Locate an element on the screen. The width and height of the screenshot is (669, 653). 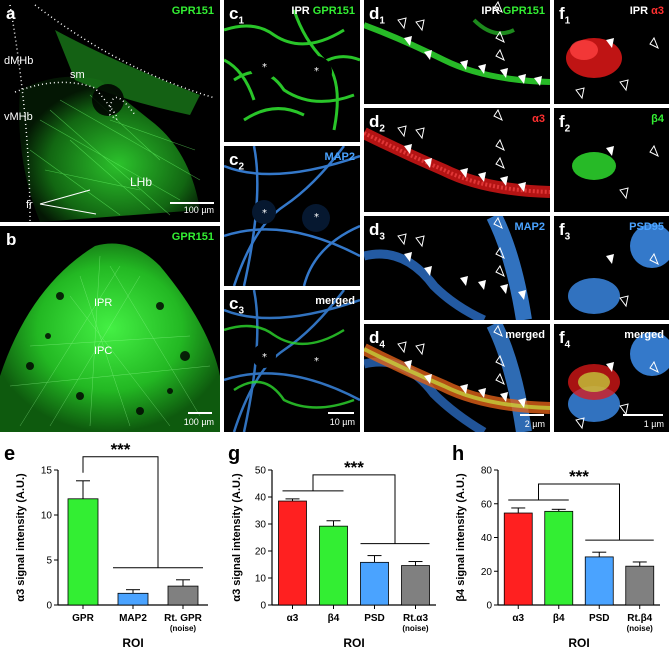
panel-d1-micrograph: d1 IPR GPR151 is located at coordinates (457, 52).